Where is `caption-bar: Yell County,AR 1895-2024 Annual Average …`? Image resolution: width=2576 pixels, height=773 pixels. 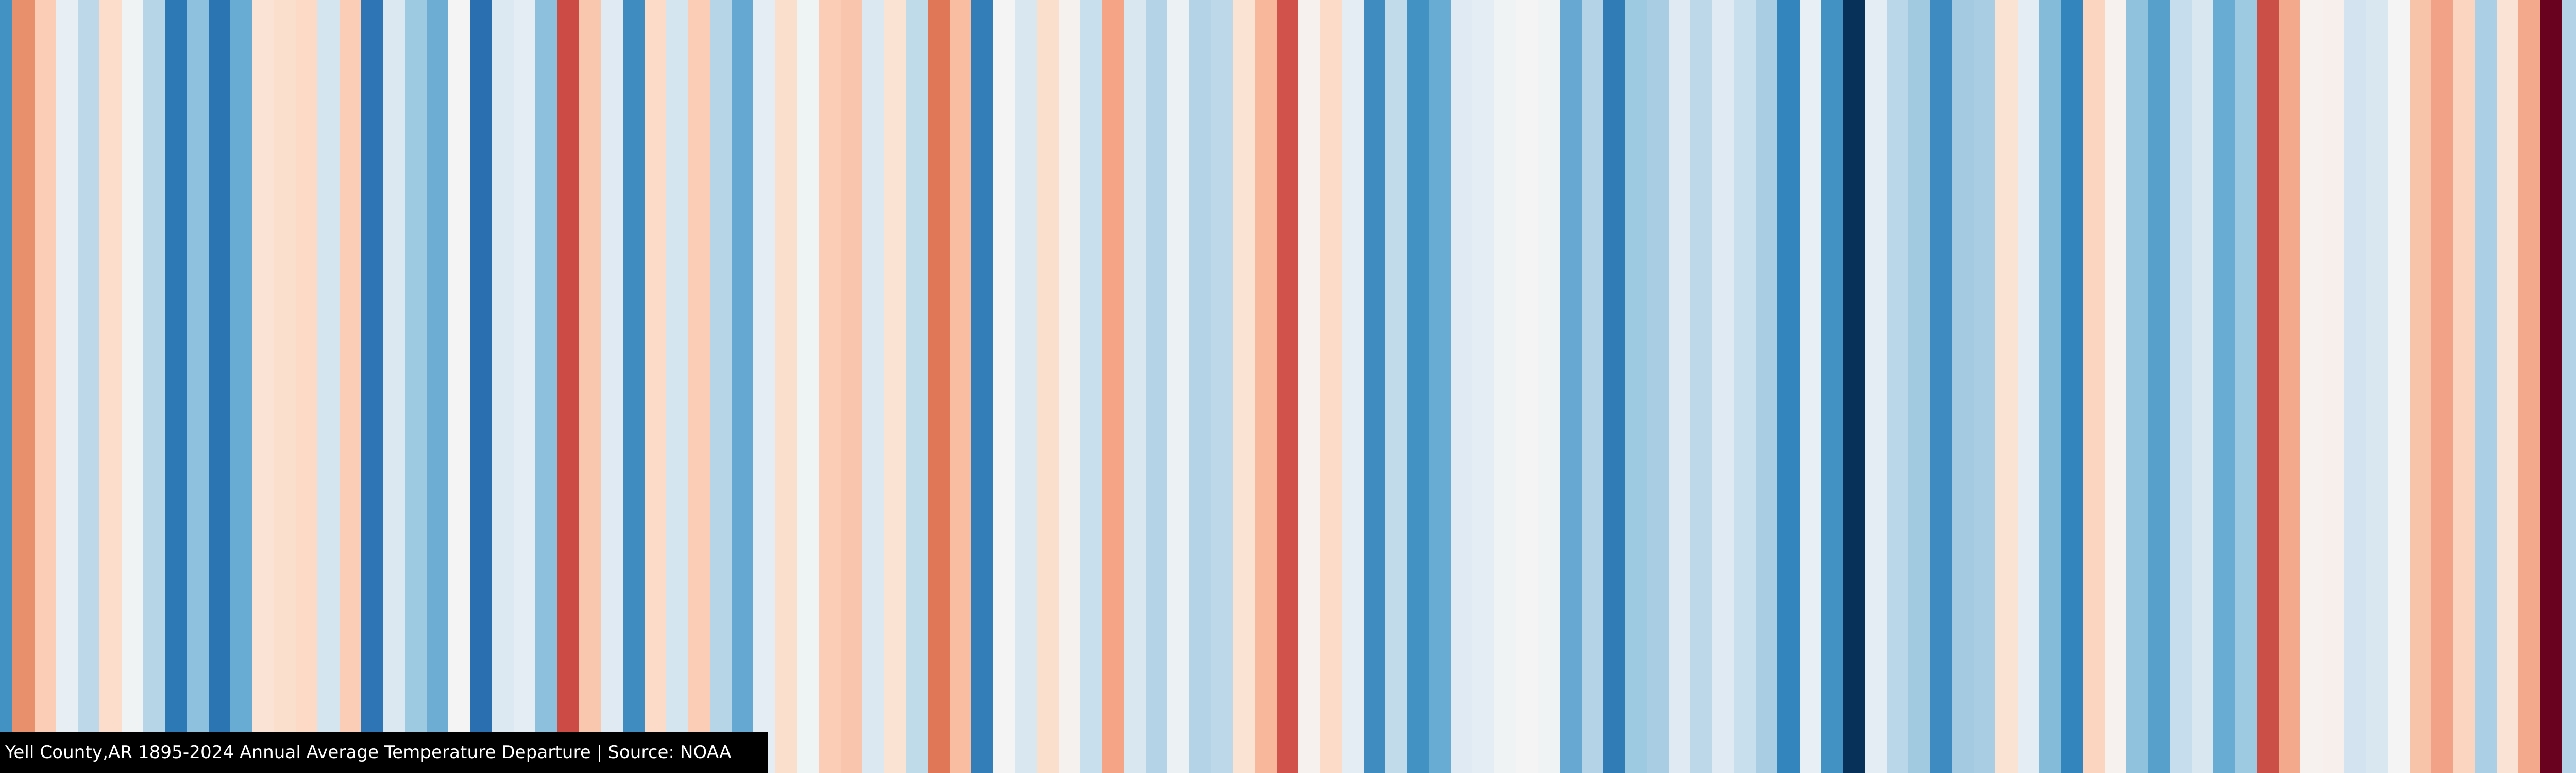
caption-bar: Yell County,AR 1895-2024 Annual Average … is located at coordinates (384, 752).